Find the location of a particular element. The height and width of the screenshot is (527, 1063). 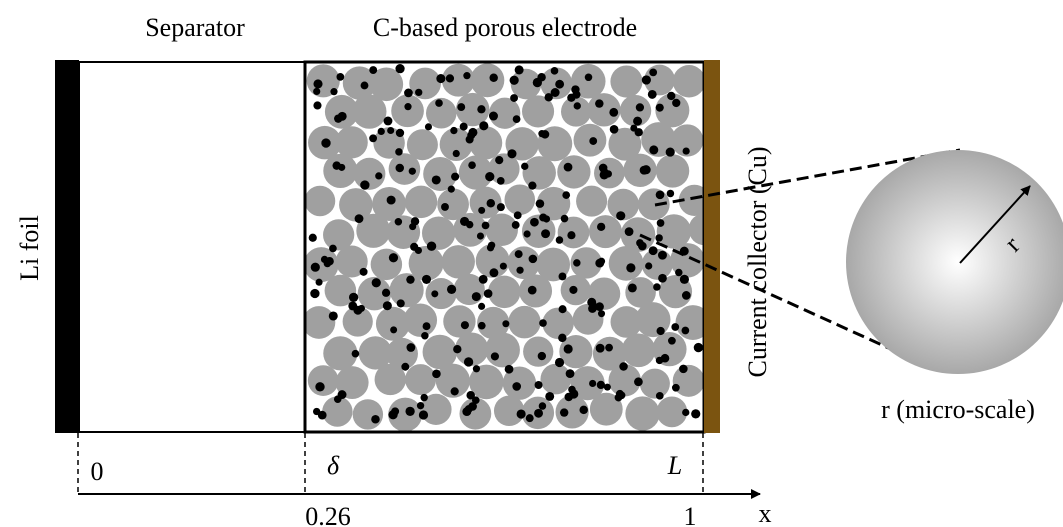

micro-scale-label: r (micro-scale) is located at coordinates (958, 409).